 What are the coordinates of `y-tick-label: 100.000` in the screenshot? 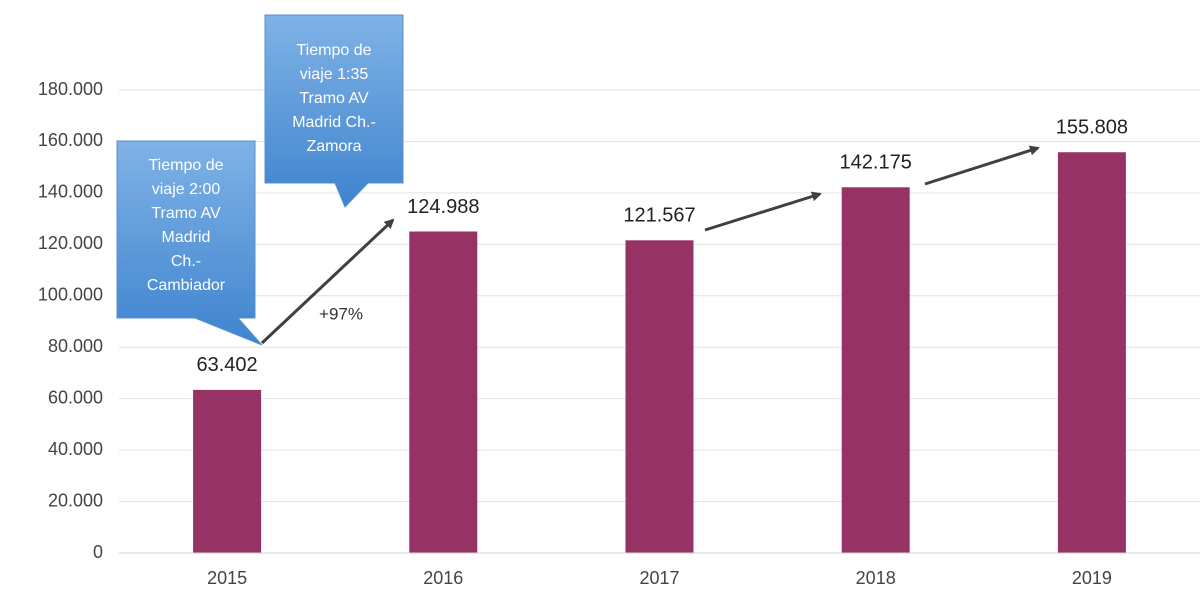 It's located at (70, 295).